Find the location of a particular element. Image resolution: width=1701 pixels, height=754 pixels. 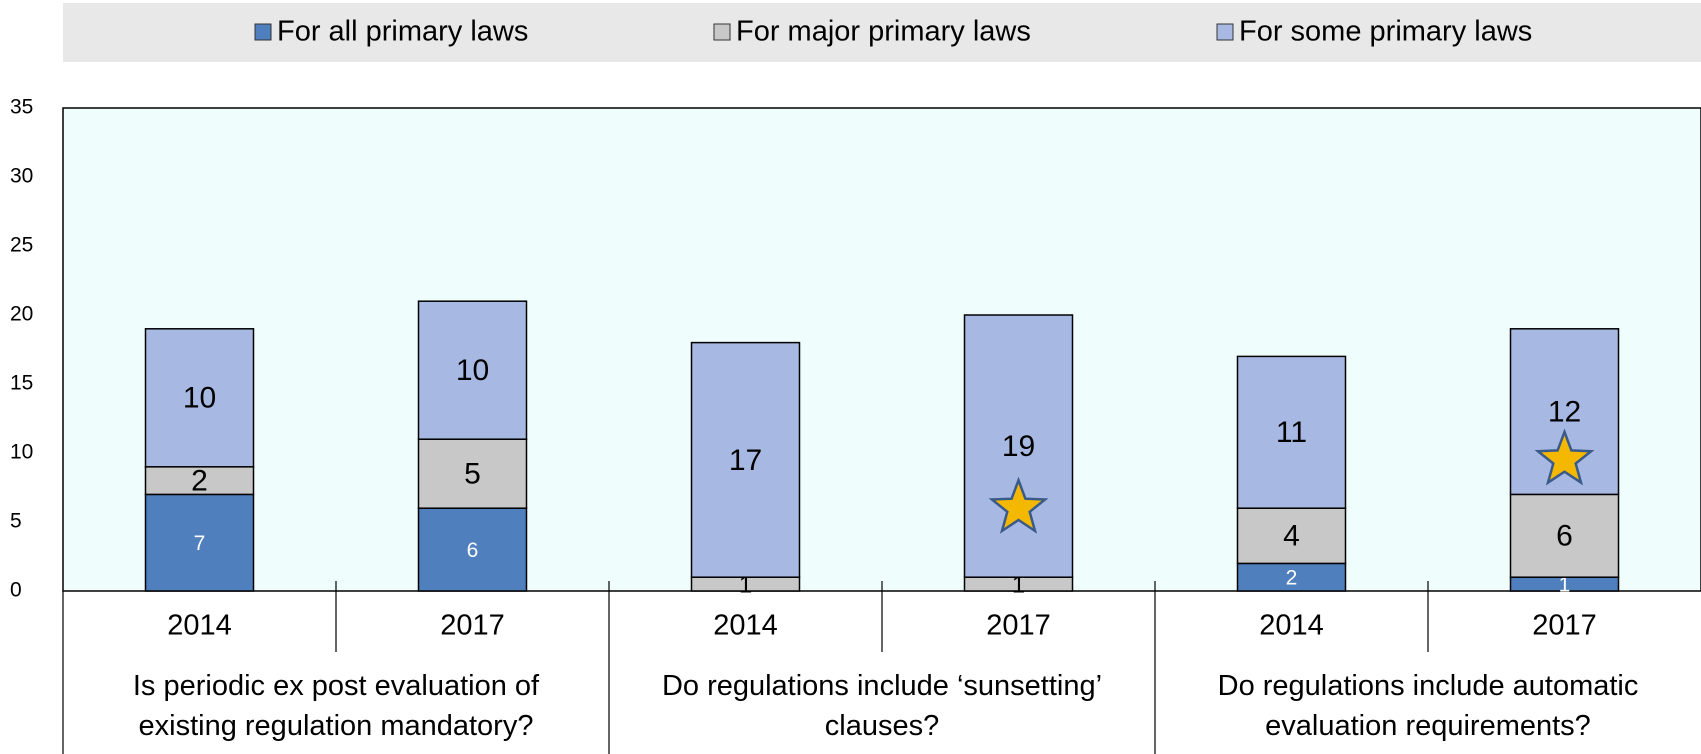

y-tick-label: 5 is located at coordinates (16, 521).